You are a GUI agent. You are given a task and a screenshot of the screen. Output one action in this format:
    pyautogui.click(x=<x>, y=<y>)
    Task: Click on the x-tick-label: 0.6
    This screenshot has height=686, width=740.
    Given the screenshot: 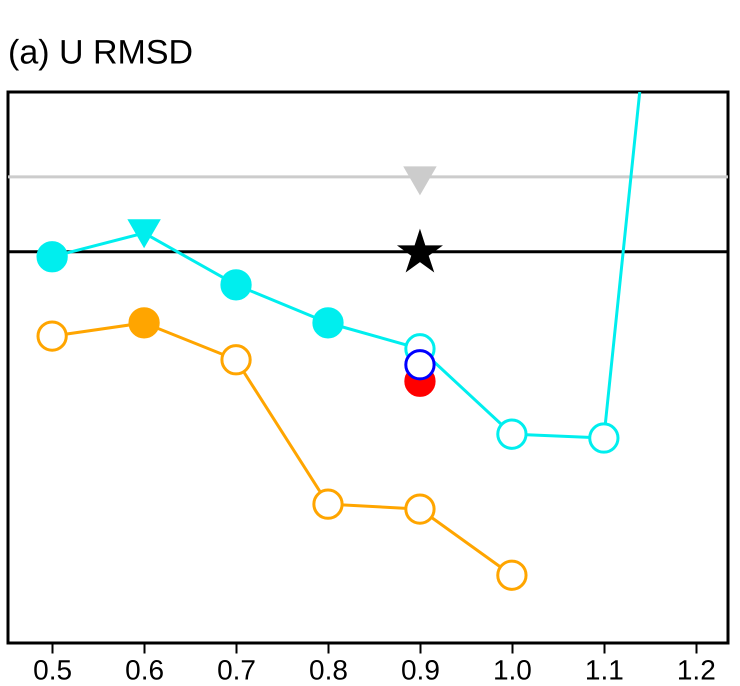 What is the action you would take?
    pyautogui.click(x=144, y=670)
    